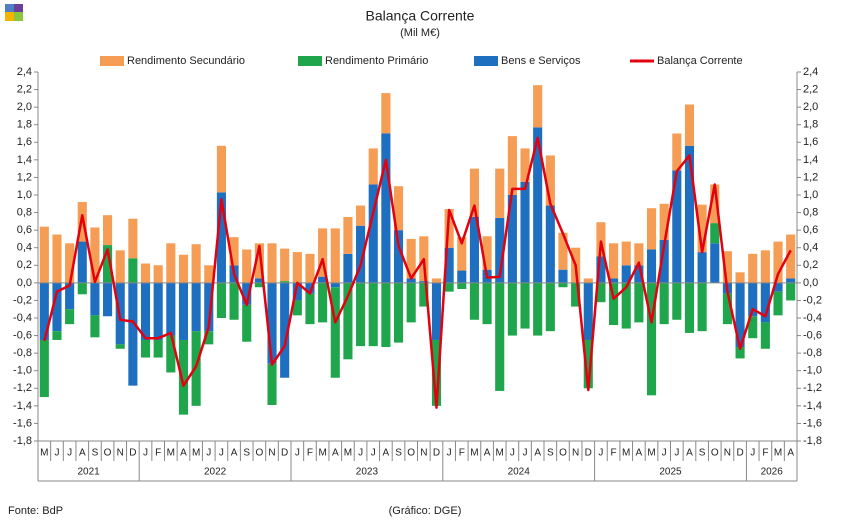 The height and width of the screenshot is (525, 843). Describe the element at coordinates (88, 472) in the screenshot. I see `year-label: 2021` at that location.